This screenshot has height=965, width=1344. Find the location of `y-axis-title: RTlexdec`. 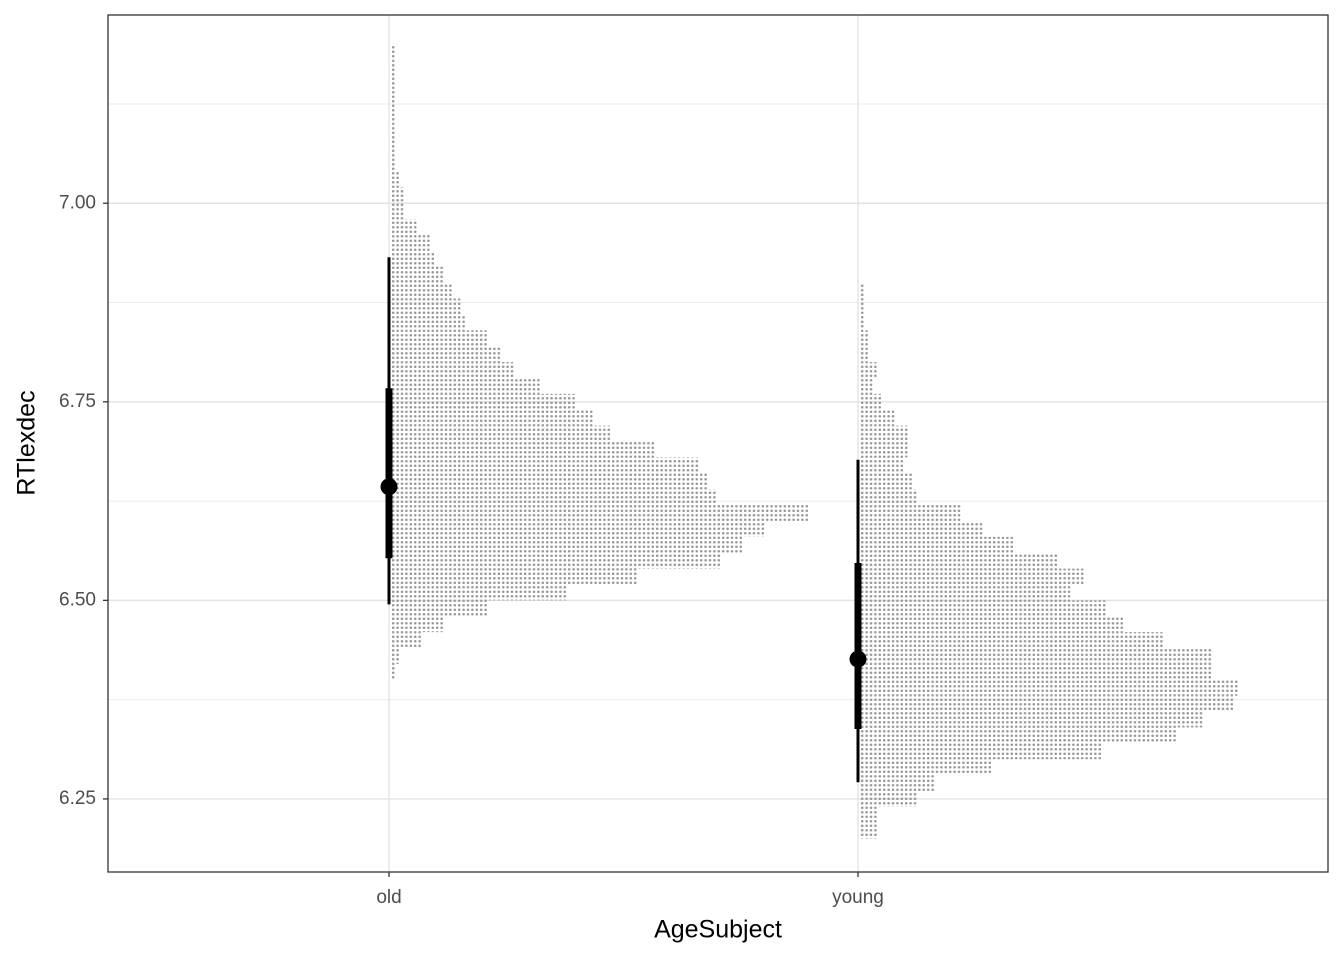

y-axis-title: RTlexdec is located at coordinates (27, 442).